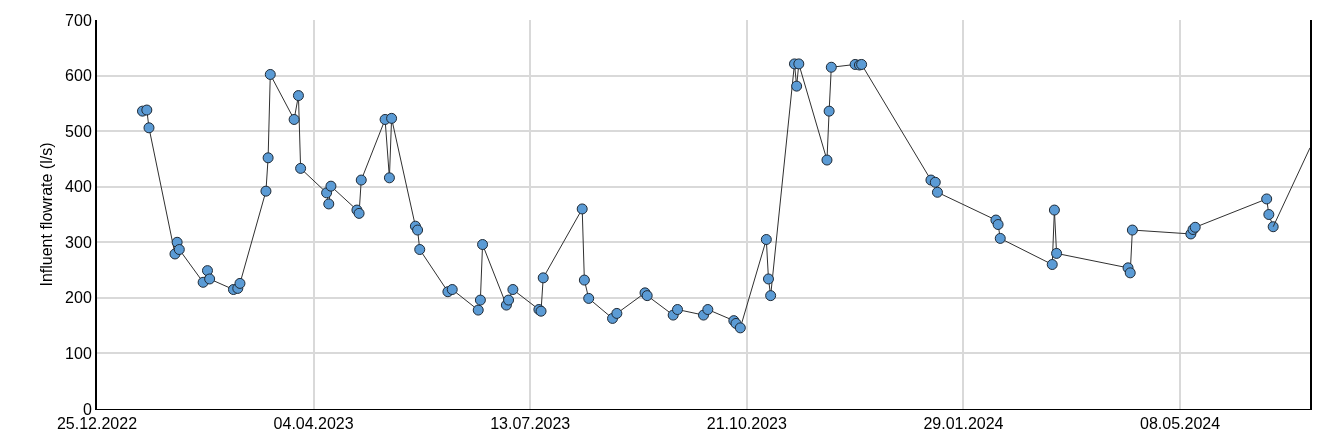 Image resolution: width=1318 pixels, height=448 pixels. I want to click on x-tick-label: 08.05.2024, so click(1180, 424).